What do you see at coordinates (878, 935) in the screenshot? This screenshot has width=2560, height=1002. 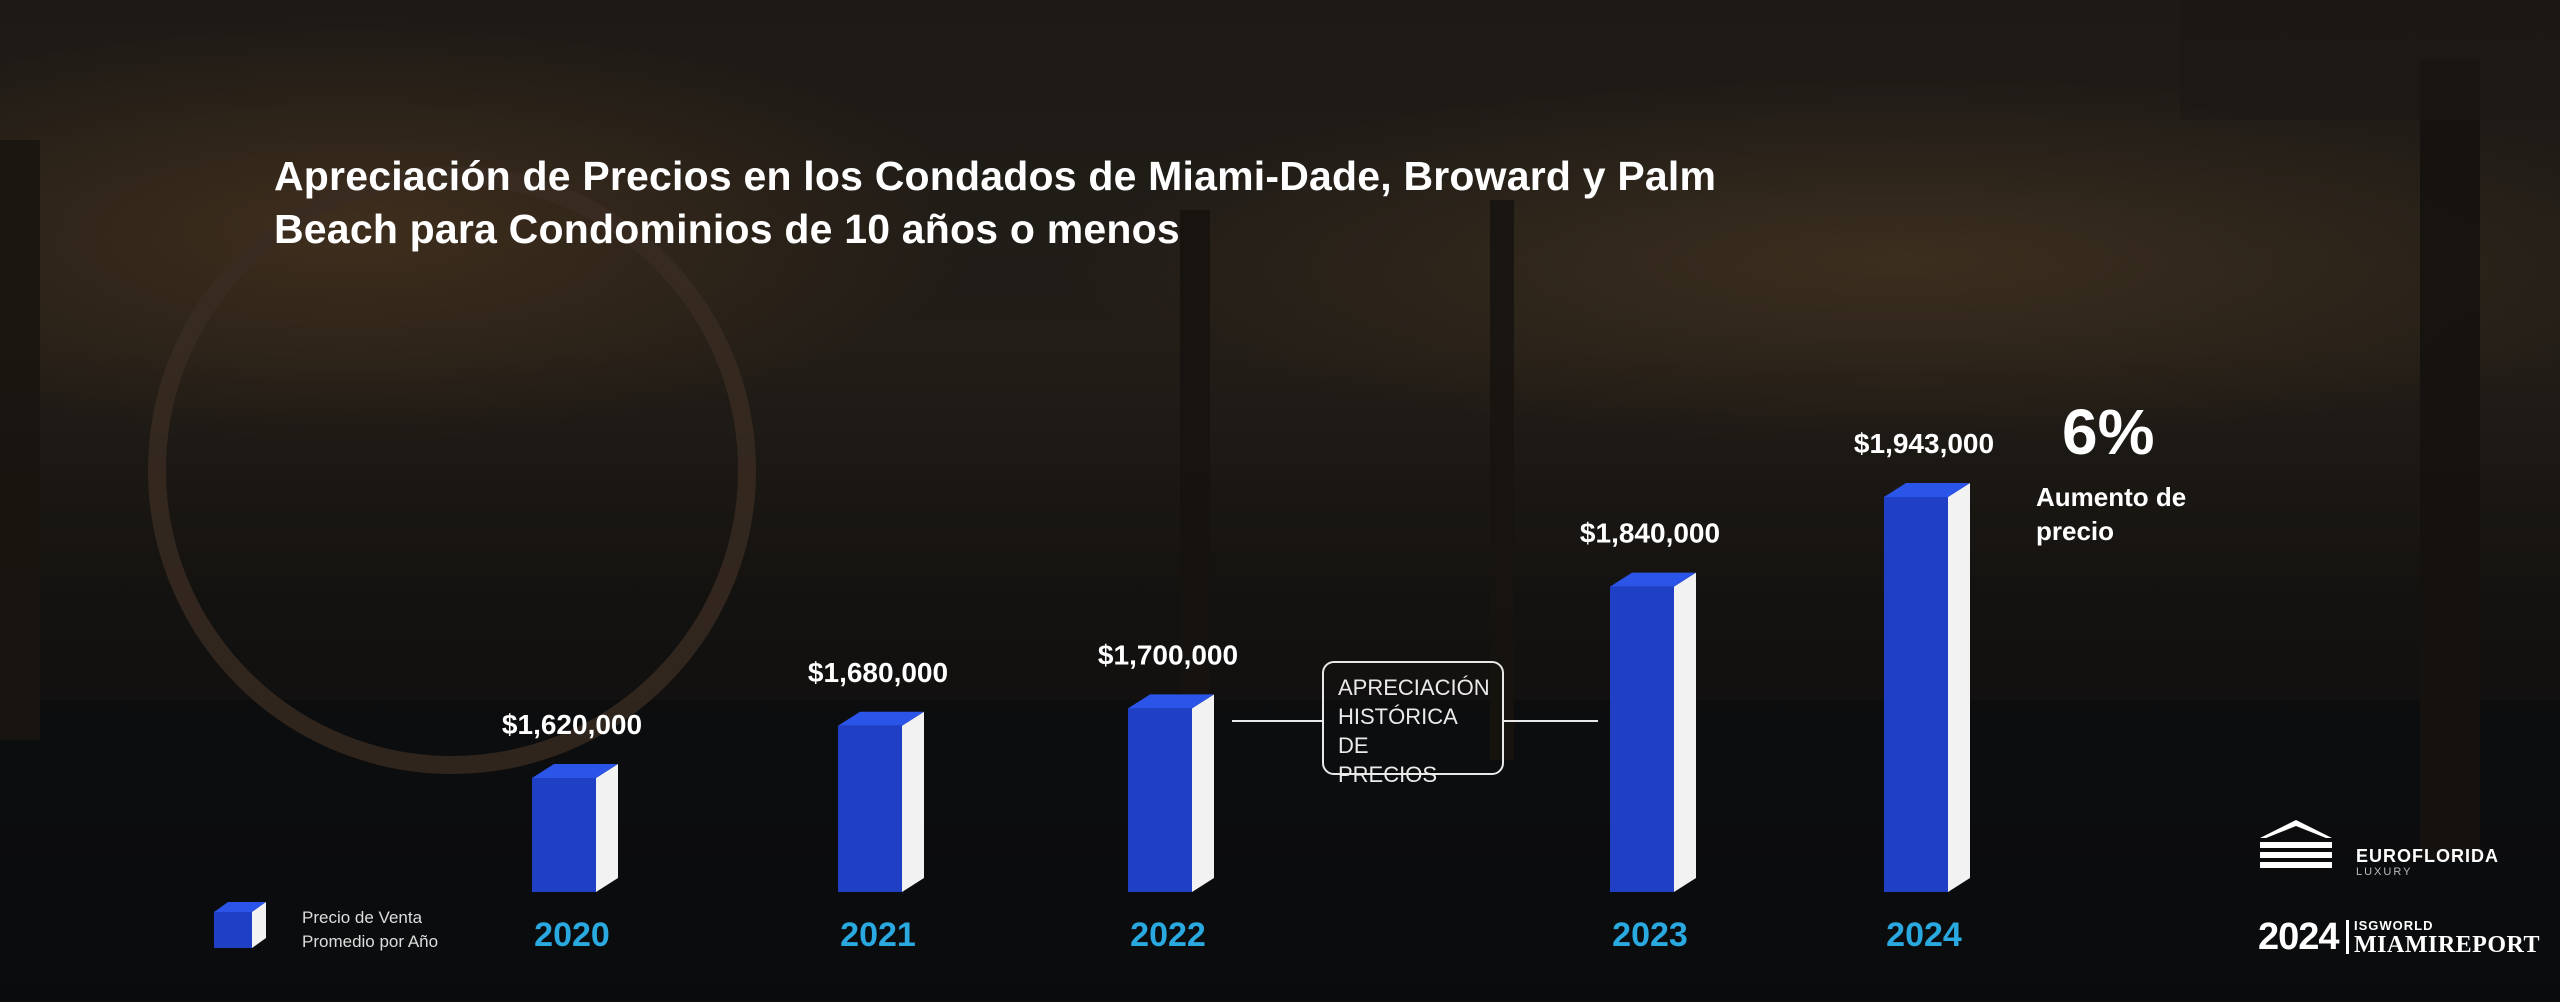 I see `year-label: 2021` at bounding box center [878, 935].